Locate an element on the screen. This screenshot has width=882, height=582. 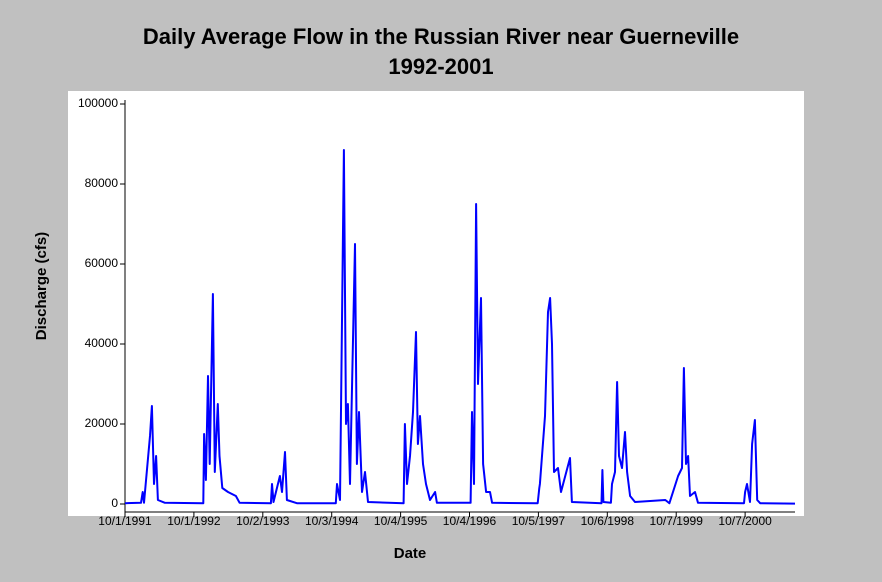
chart-subtitle: 1992-2001 is located at coordinates (440, 66).